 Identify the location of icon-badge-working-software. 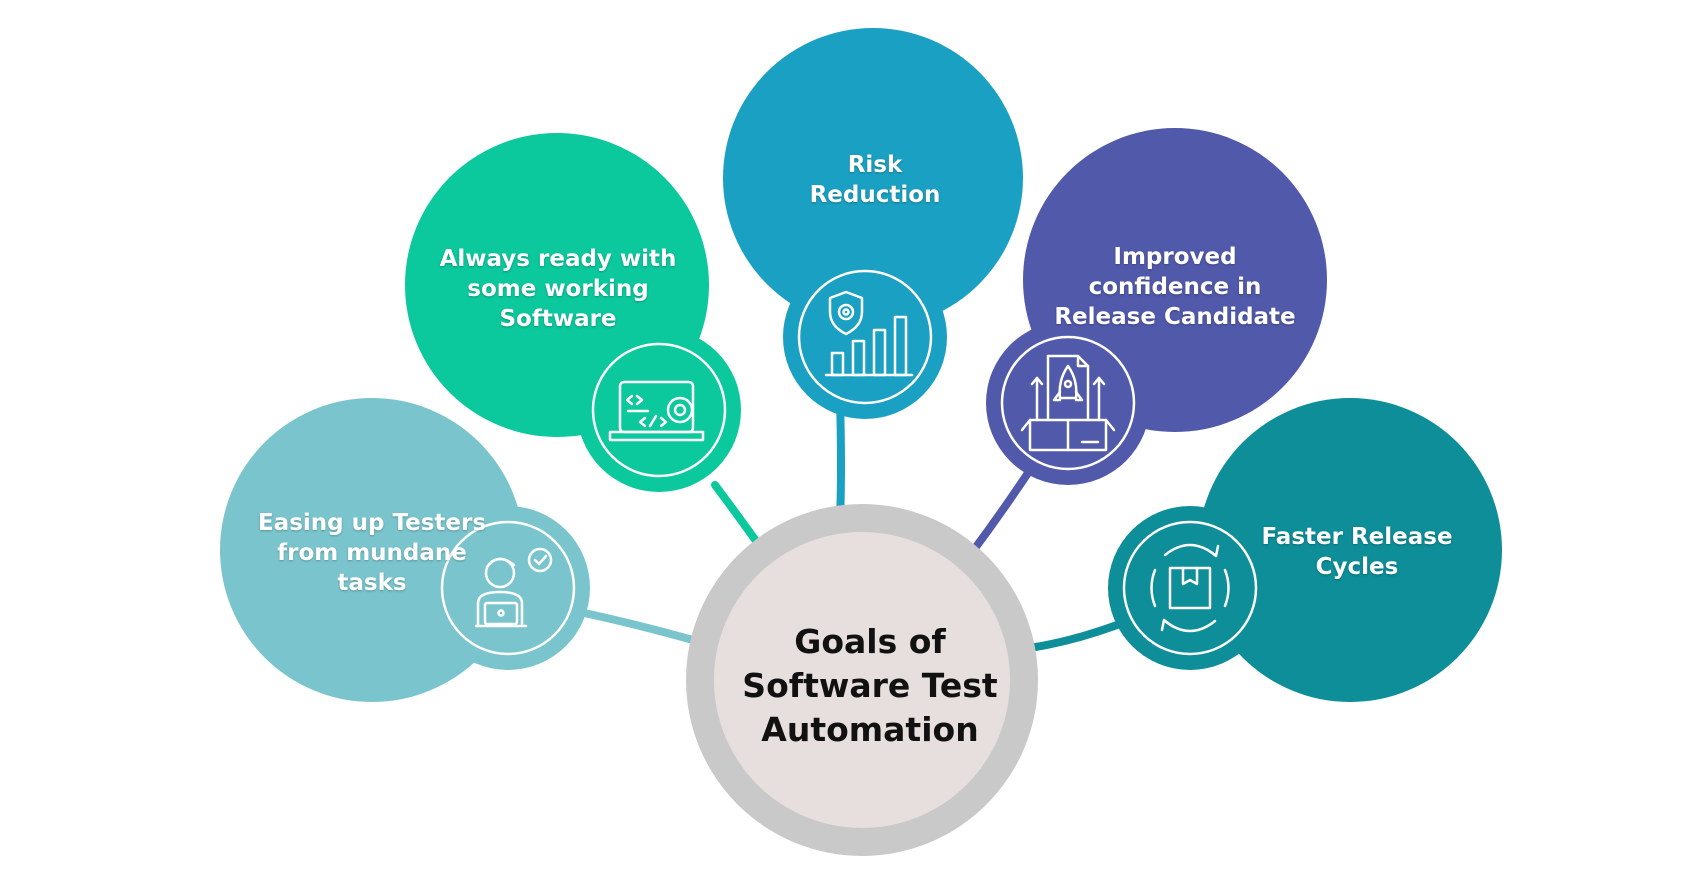
(659, 410).